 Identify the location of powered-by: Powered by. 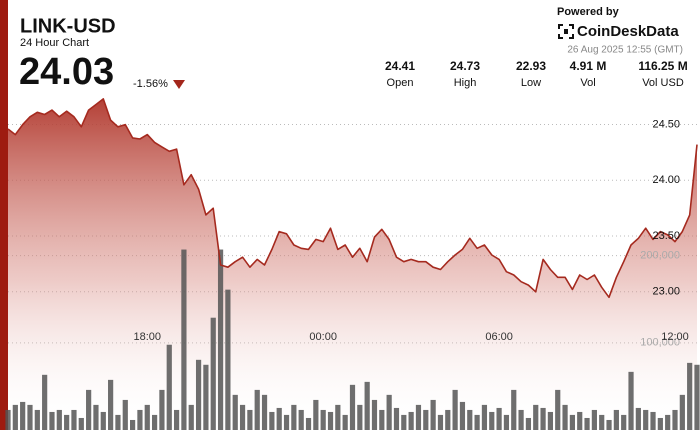
(588, 12).